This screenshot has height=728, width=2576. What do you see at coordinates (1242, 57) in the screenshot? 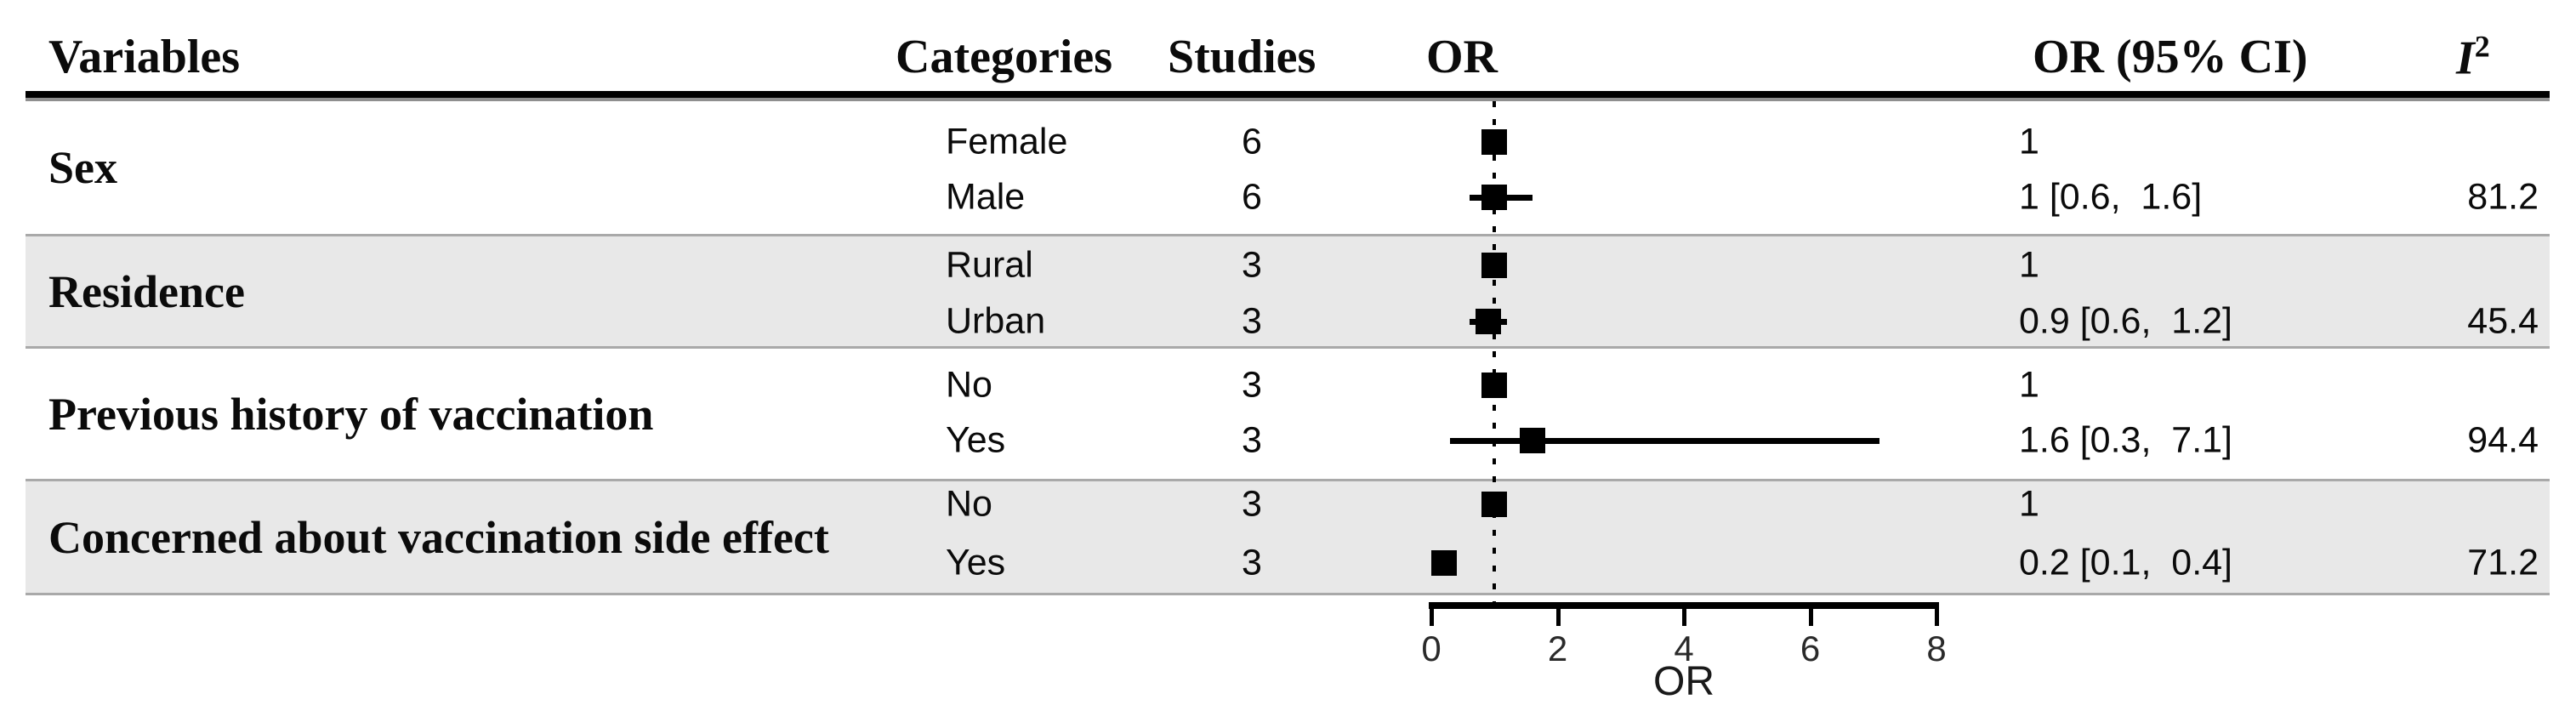
I see `col-header-studies: Studies` at bounding box center [1242, 57].